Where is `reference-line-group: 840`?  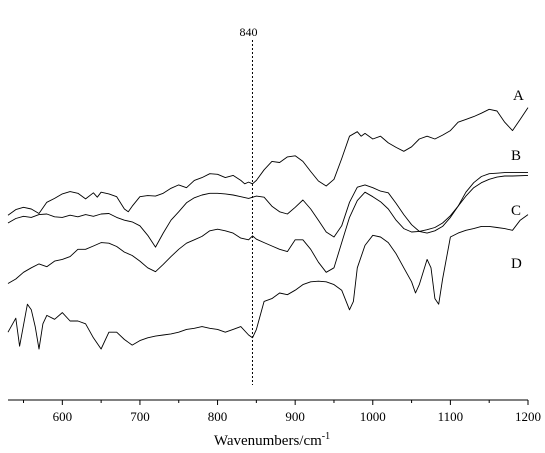 reference-line-group: 840 is located at coordinates (248, 205).